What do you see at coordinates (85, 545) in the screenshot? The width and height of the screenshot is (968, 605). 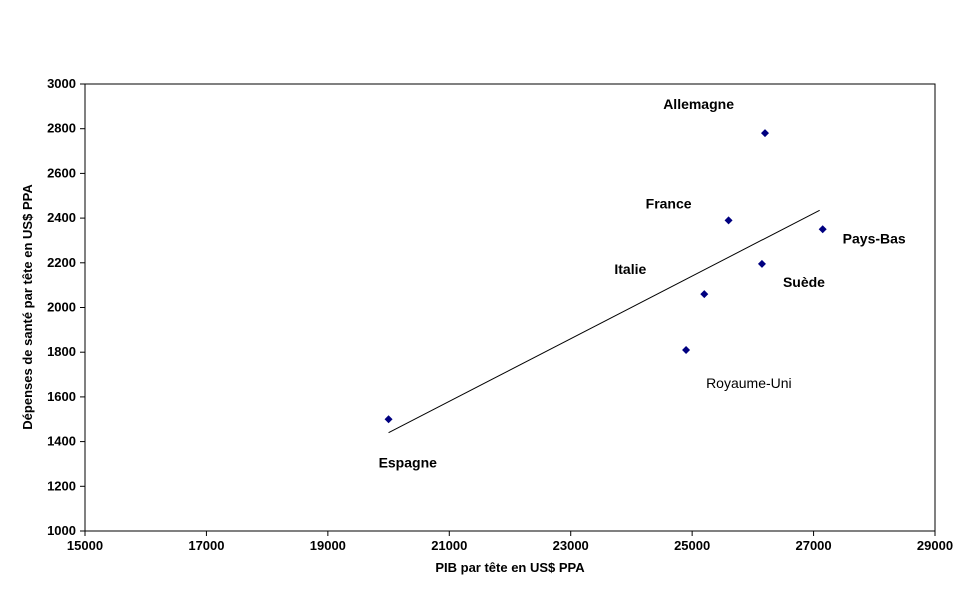 I see `x-tick-label: 15000` at bounding box center [85, 545].